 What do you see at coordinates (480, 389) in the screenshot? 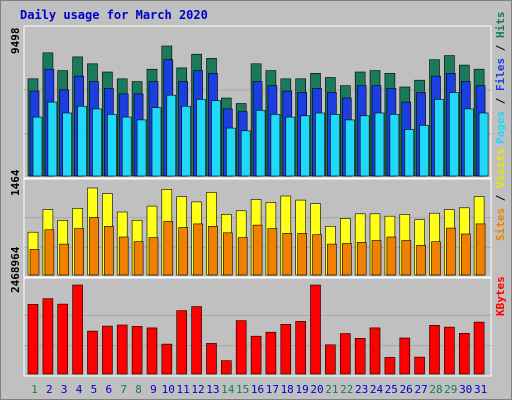
I see `x-tick-label-31: 31` at bounding box center [480, 389].